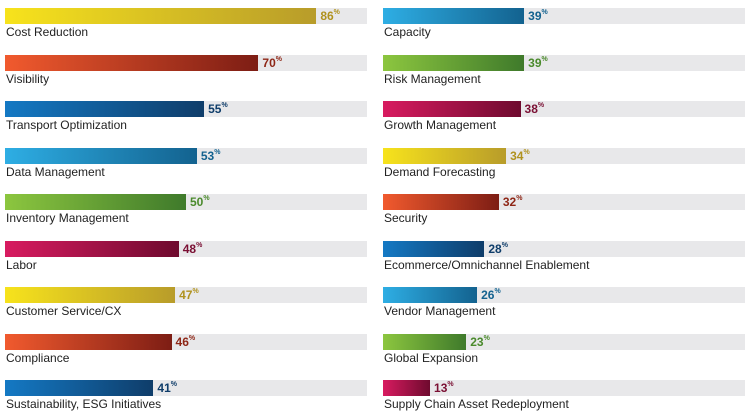 This screenshot has height=420, width=750. I want to click on bar-row: 50% Inventory Management, so click(188, 208).